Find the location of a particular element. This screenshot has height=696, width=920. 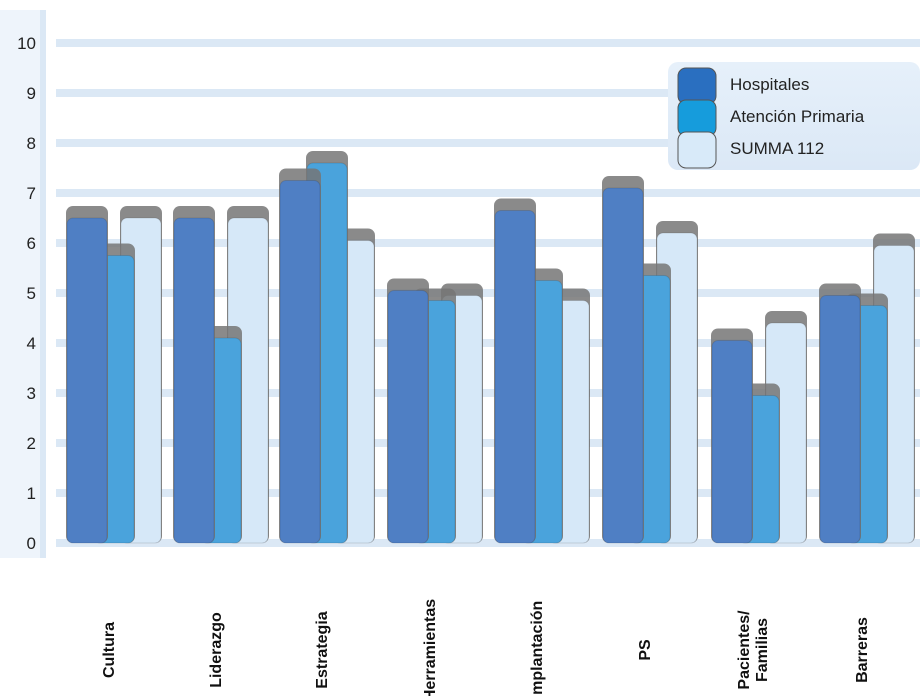

legend-label: SUMMA 112 is located at coordinates (777, 148).